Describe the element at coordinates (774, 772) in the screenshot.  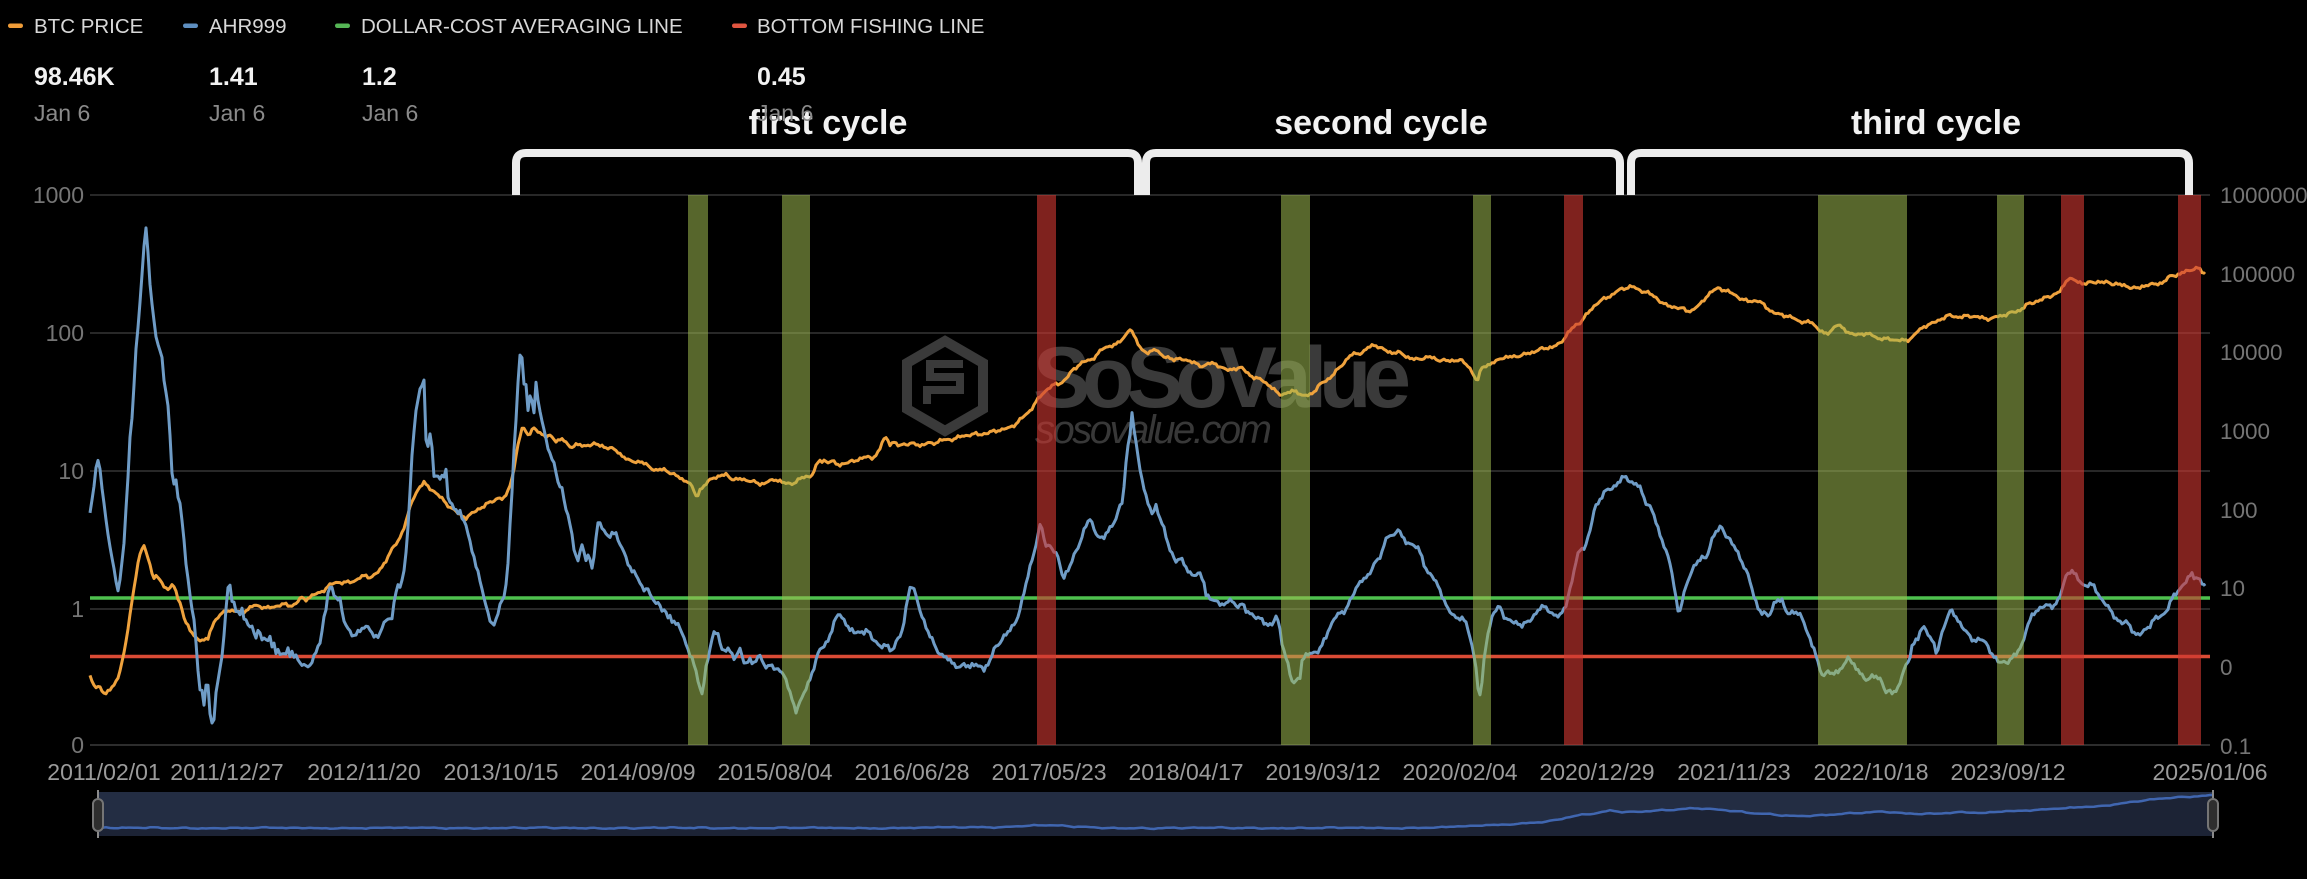
I see `svg-text: 2015/08/04` at that location.